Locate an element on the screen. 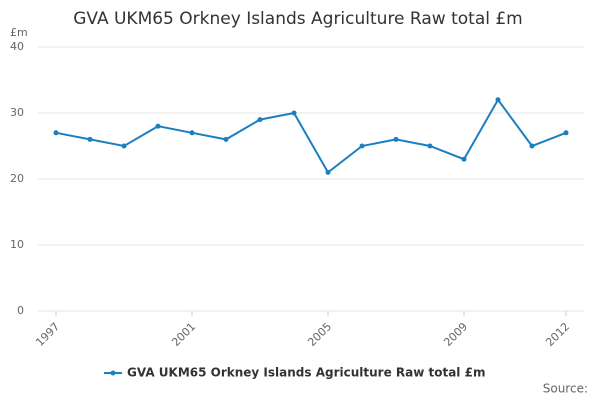 The width and height of the screenshot is (600, 400). y-tick-label: 30 is located at coordinates (17, 112).